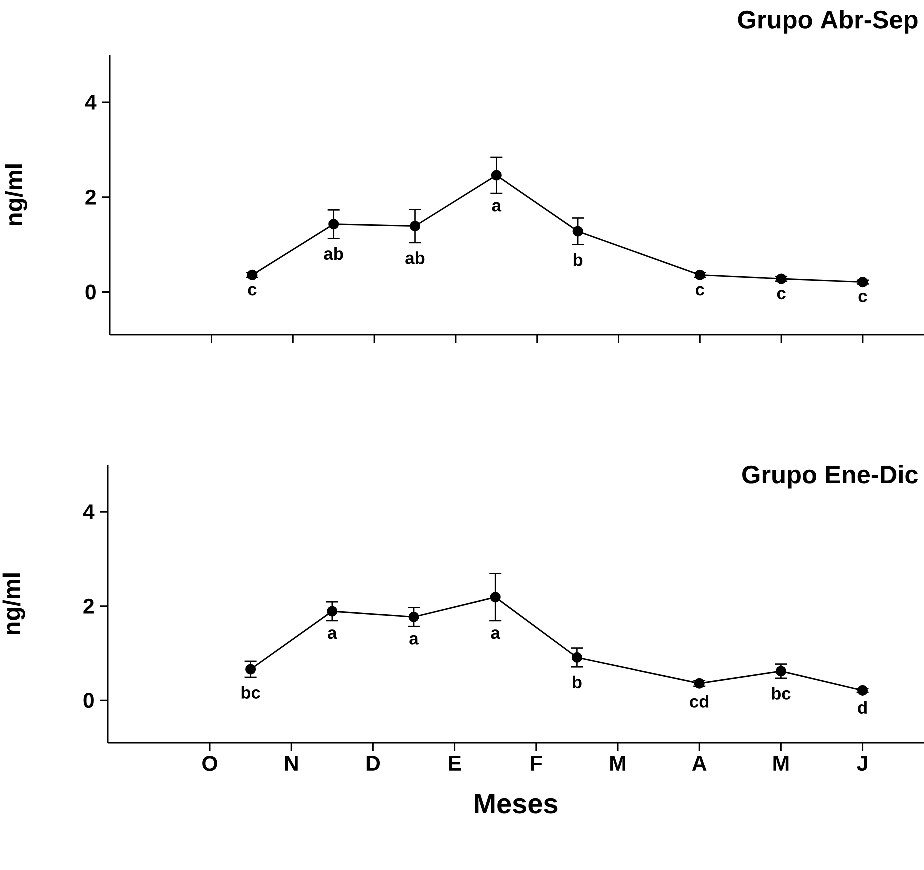  What do you see at coordinates (862, 764) in the screenshot?
I see `x-tick-label: J` at bounding box center [862, 764].